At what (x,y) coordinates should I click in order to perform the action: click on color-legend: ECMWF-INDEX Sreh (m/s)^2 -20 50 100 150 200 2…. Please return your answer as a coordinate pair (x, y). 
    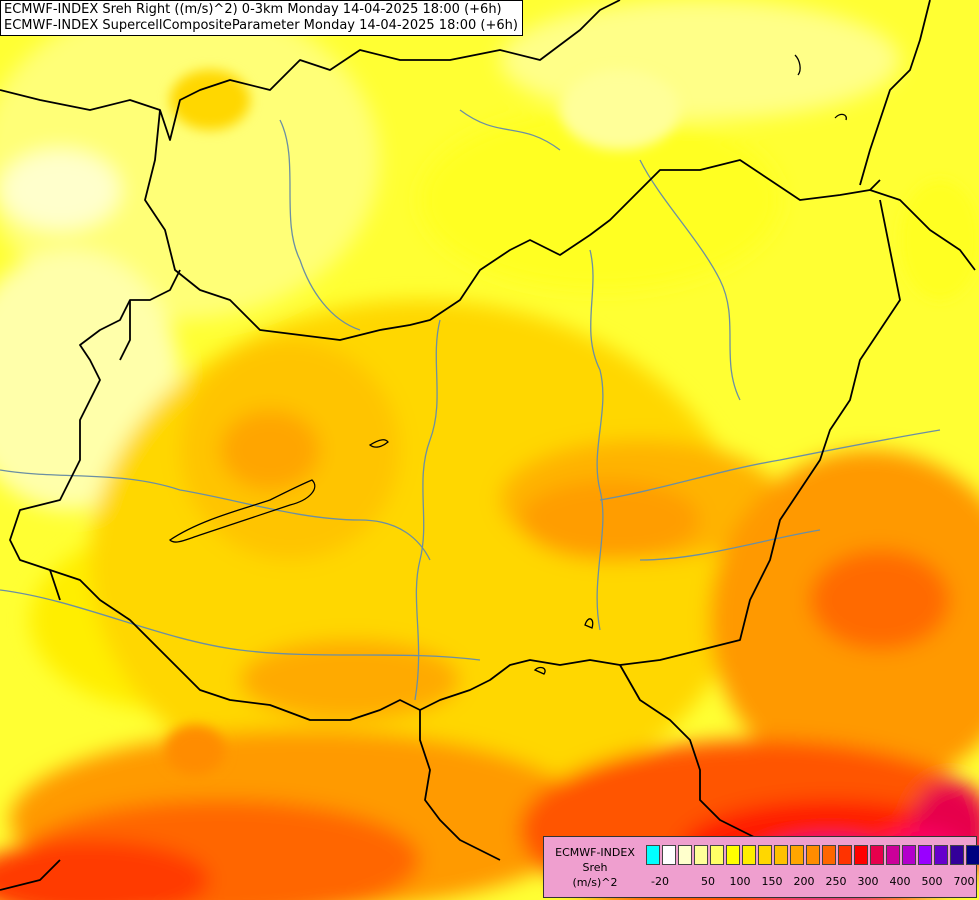
    Looking at the image, I should click on (761, 867).